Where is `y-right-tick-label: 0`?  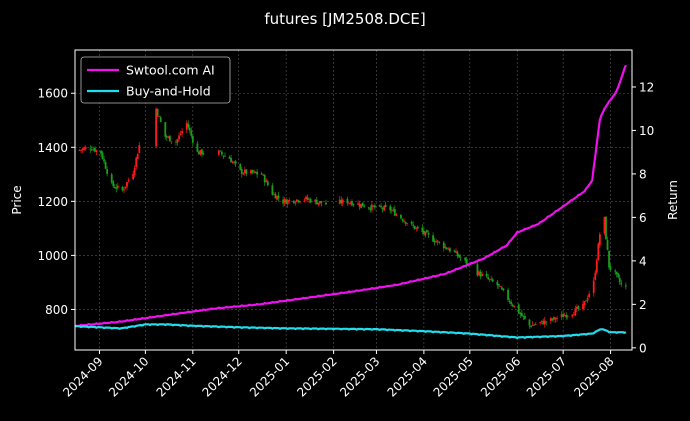
y-right-tick-label: 0 is located at coordinates (643, 348).